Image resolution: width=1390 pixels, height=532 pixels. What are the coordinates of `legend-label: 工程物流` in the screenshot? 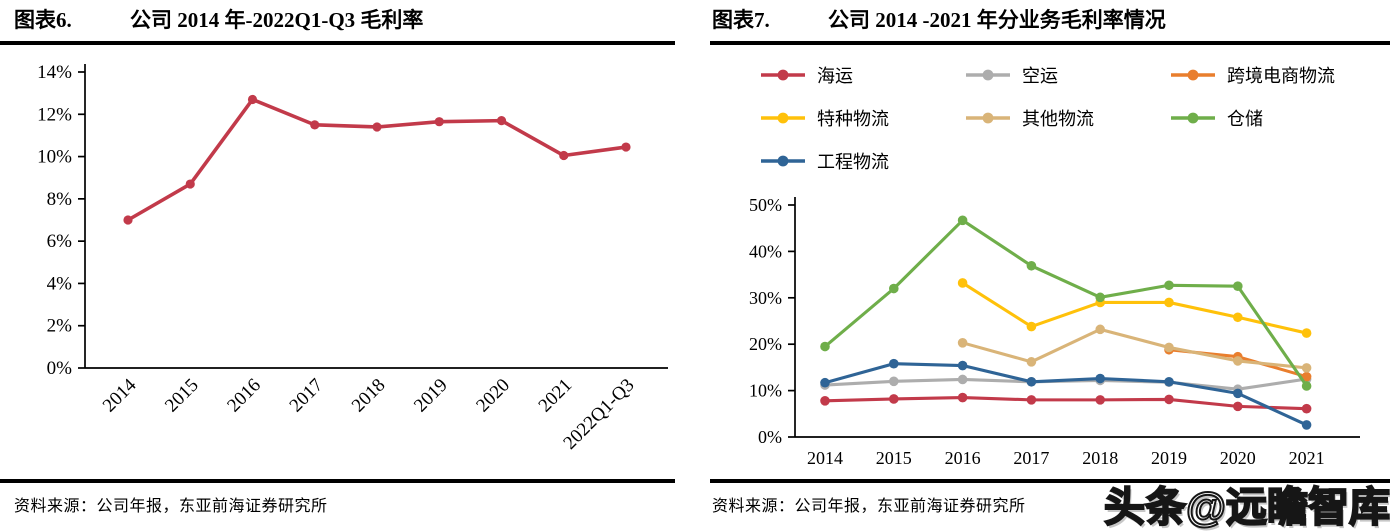 It's located at (853, 162).